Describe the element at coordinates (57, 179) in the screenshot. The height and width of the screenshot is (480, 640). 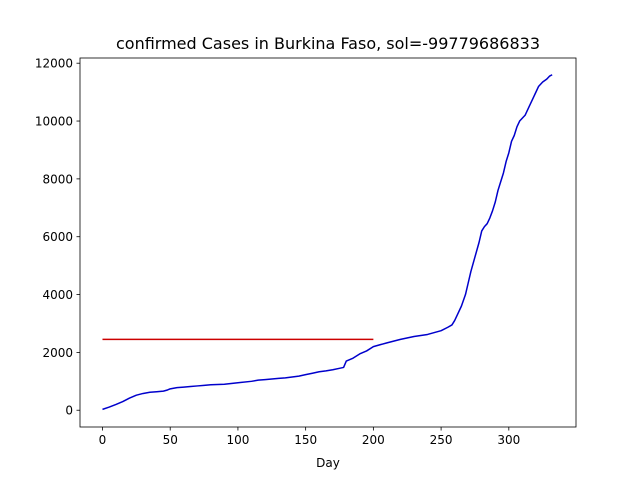
I see `y-tick-label: 8000` at that location.